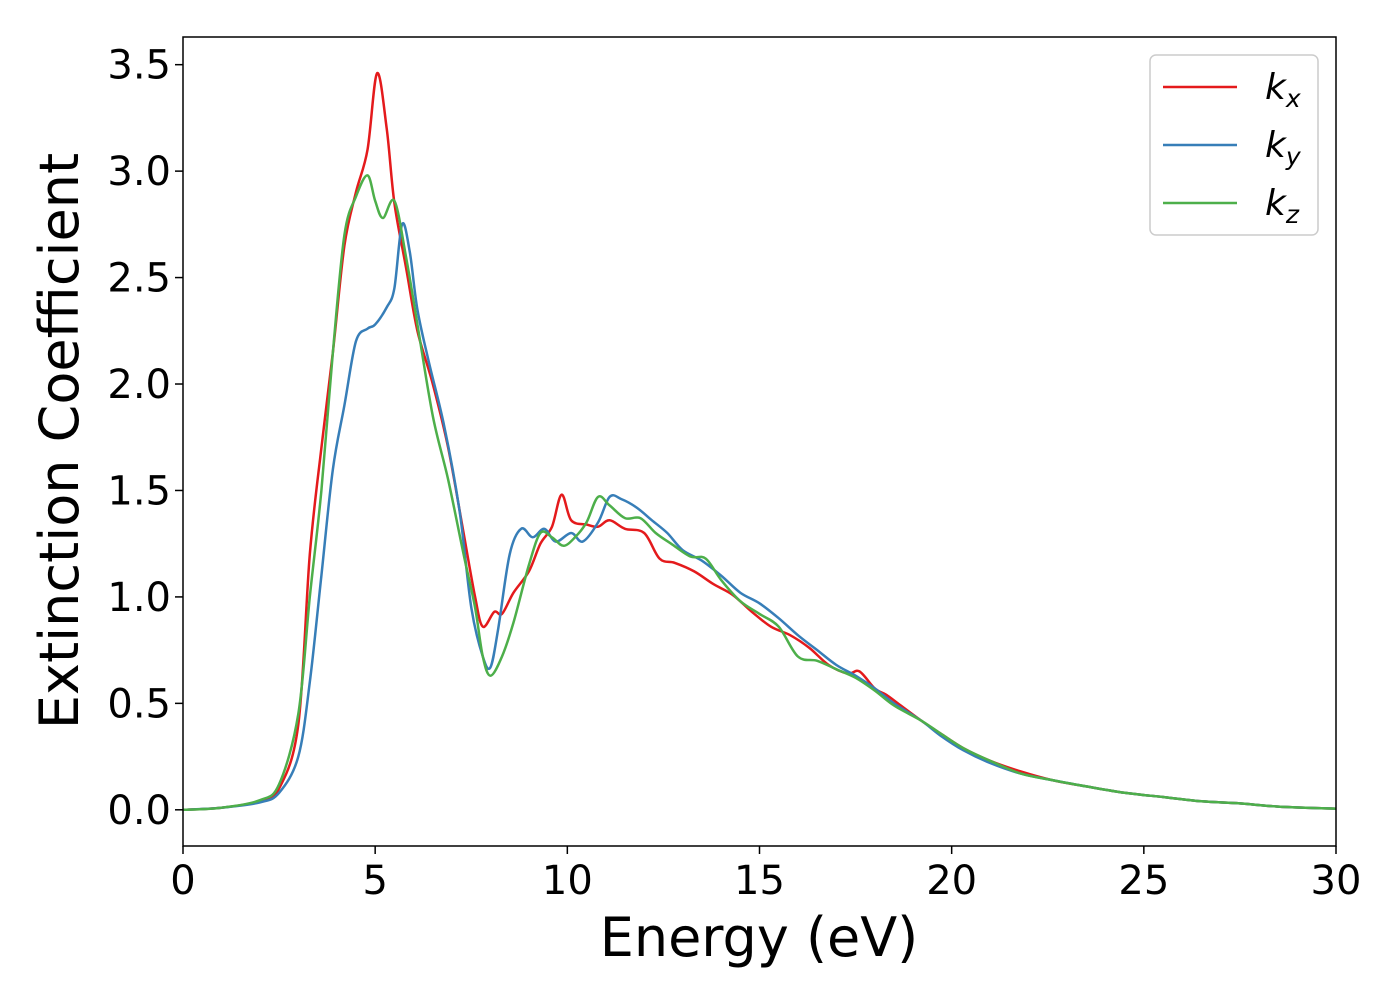 Image resolution: width=1400 pixels, height=1000 pixels. What do you see at coordinates (1293, 156) in the screenshot?
I see `legend-label-subscript: y` at bounding box center [1293, 156].